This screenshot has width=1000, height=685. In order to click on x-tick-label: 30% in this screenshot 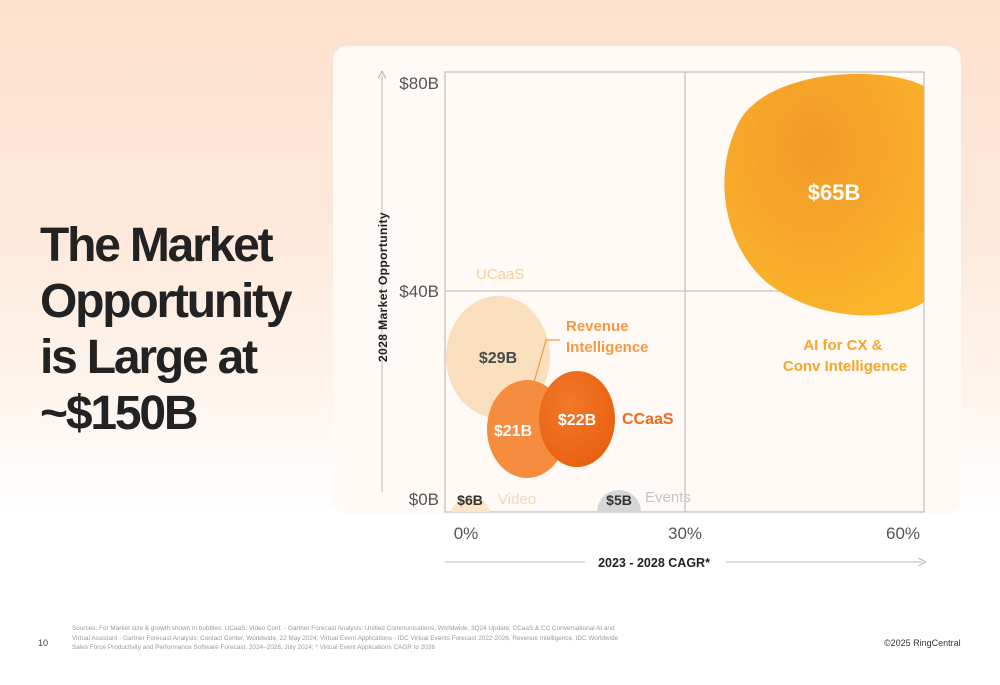, I will do `click(685, 533)`.